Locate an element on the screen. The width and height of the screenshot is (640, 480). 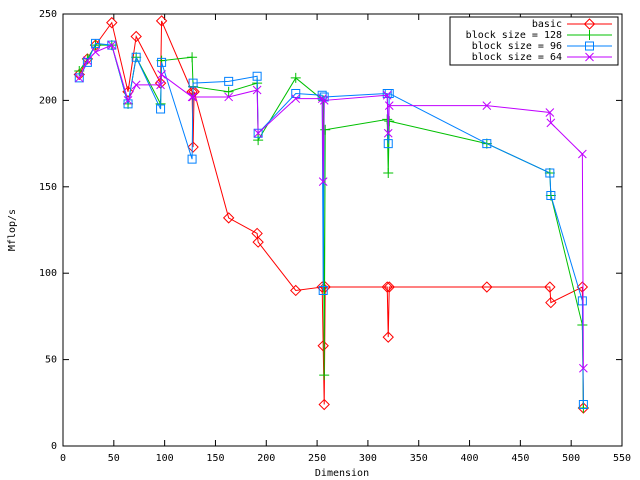
y-tick-label: 150 is located at coordinates (48, 187).